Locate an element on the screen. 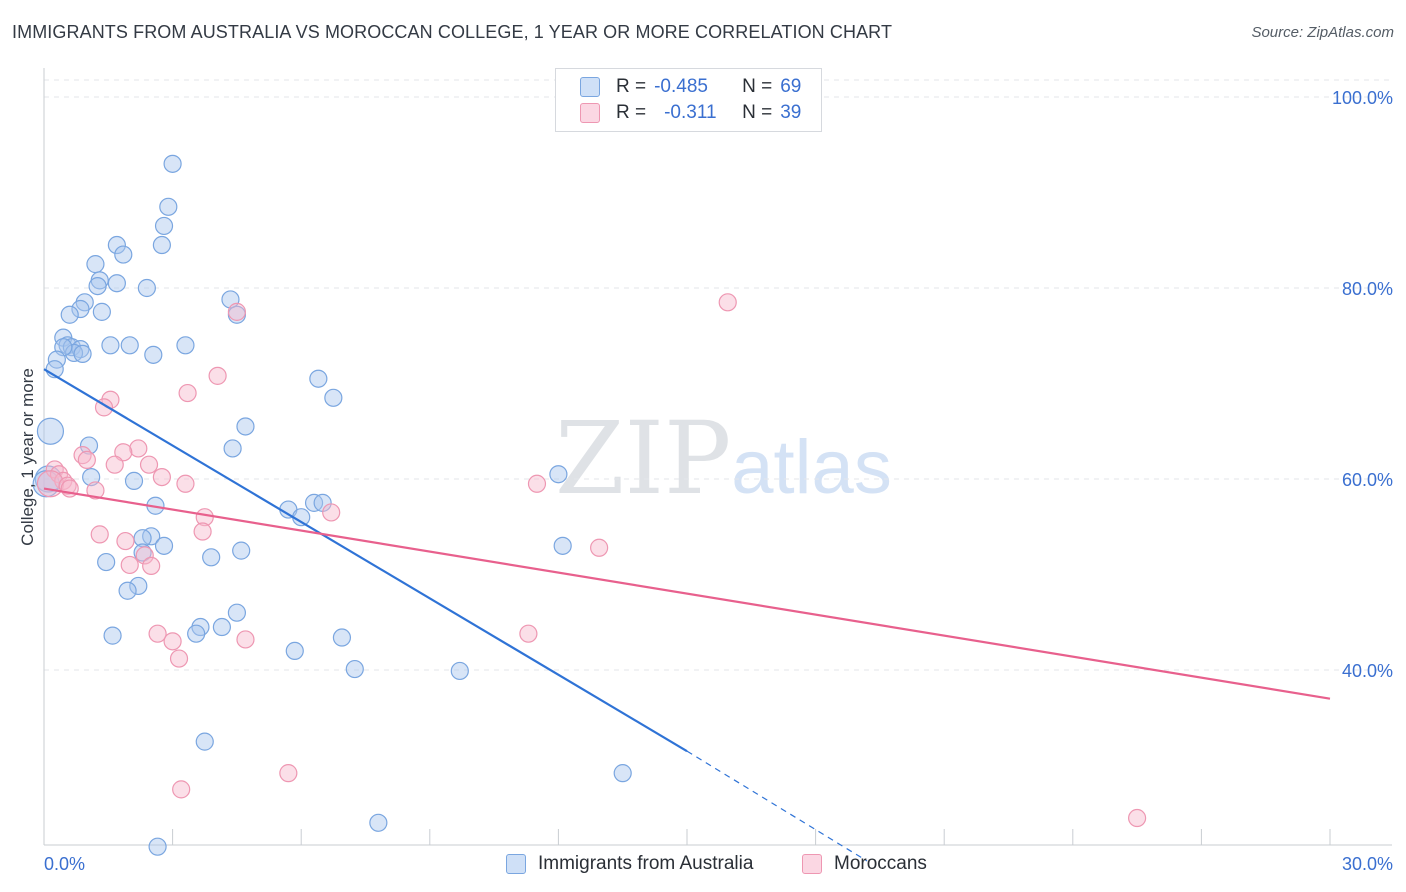 This screenshot has width=1406, height=892. source-label: Source: ZipAtlas.com is located at coordinates (1322, 32).